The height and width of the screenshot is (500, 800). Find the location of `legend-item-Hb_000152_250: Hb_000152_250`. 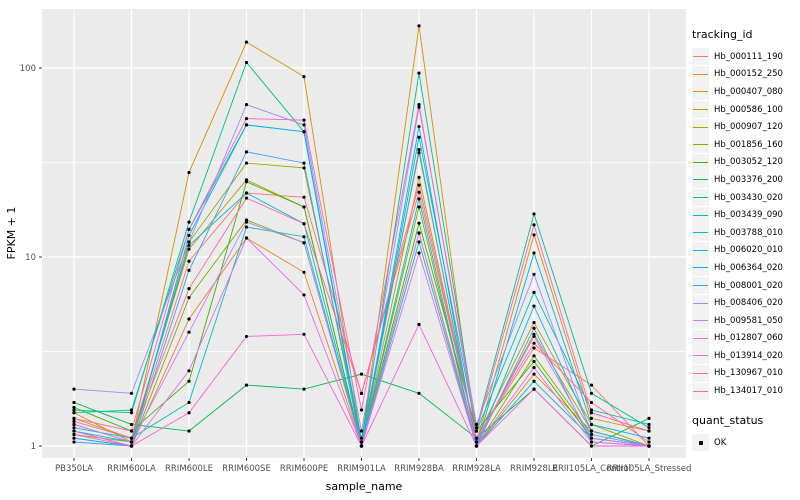

legend-item-Hb_000152_250: Hb_000152_250 is located at coordinates (745, 74).